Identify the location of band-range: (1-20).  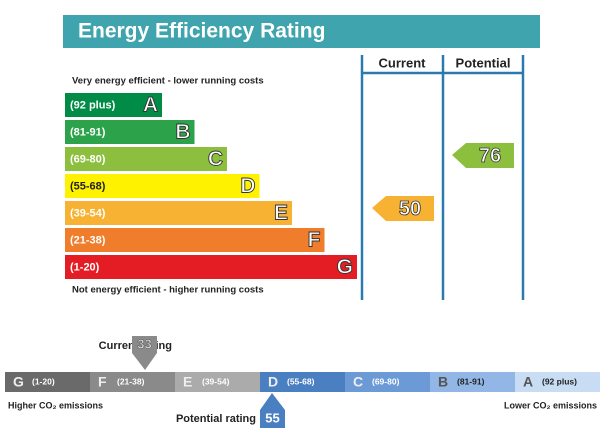
(85, 267).